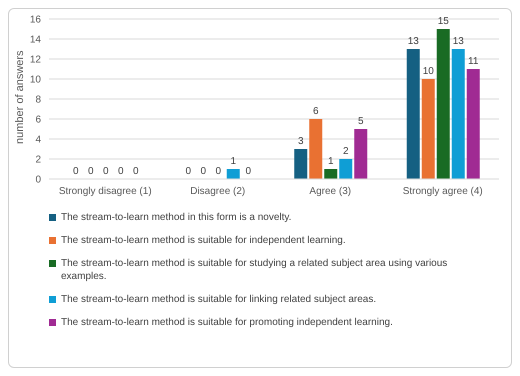 This screenshot has height=376, width=520. What do you see at coordinates (36, 20) in the screenshot?
I see `y-tick-label: 16` at bounding box center [36, 20].